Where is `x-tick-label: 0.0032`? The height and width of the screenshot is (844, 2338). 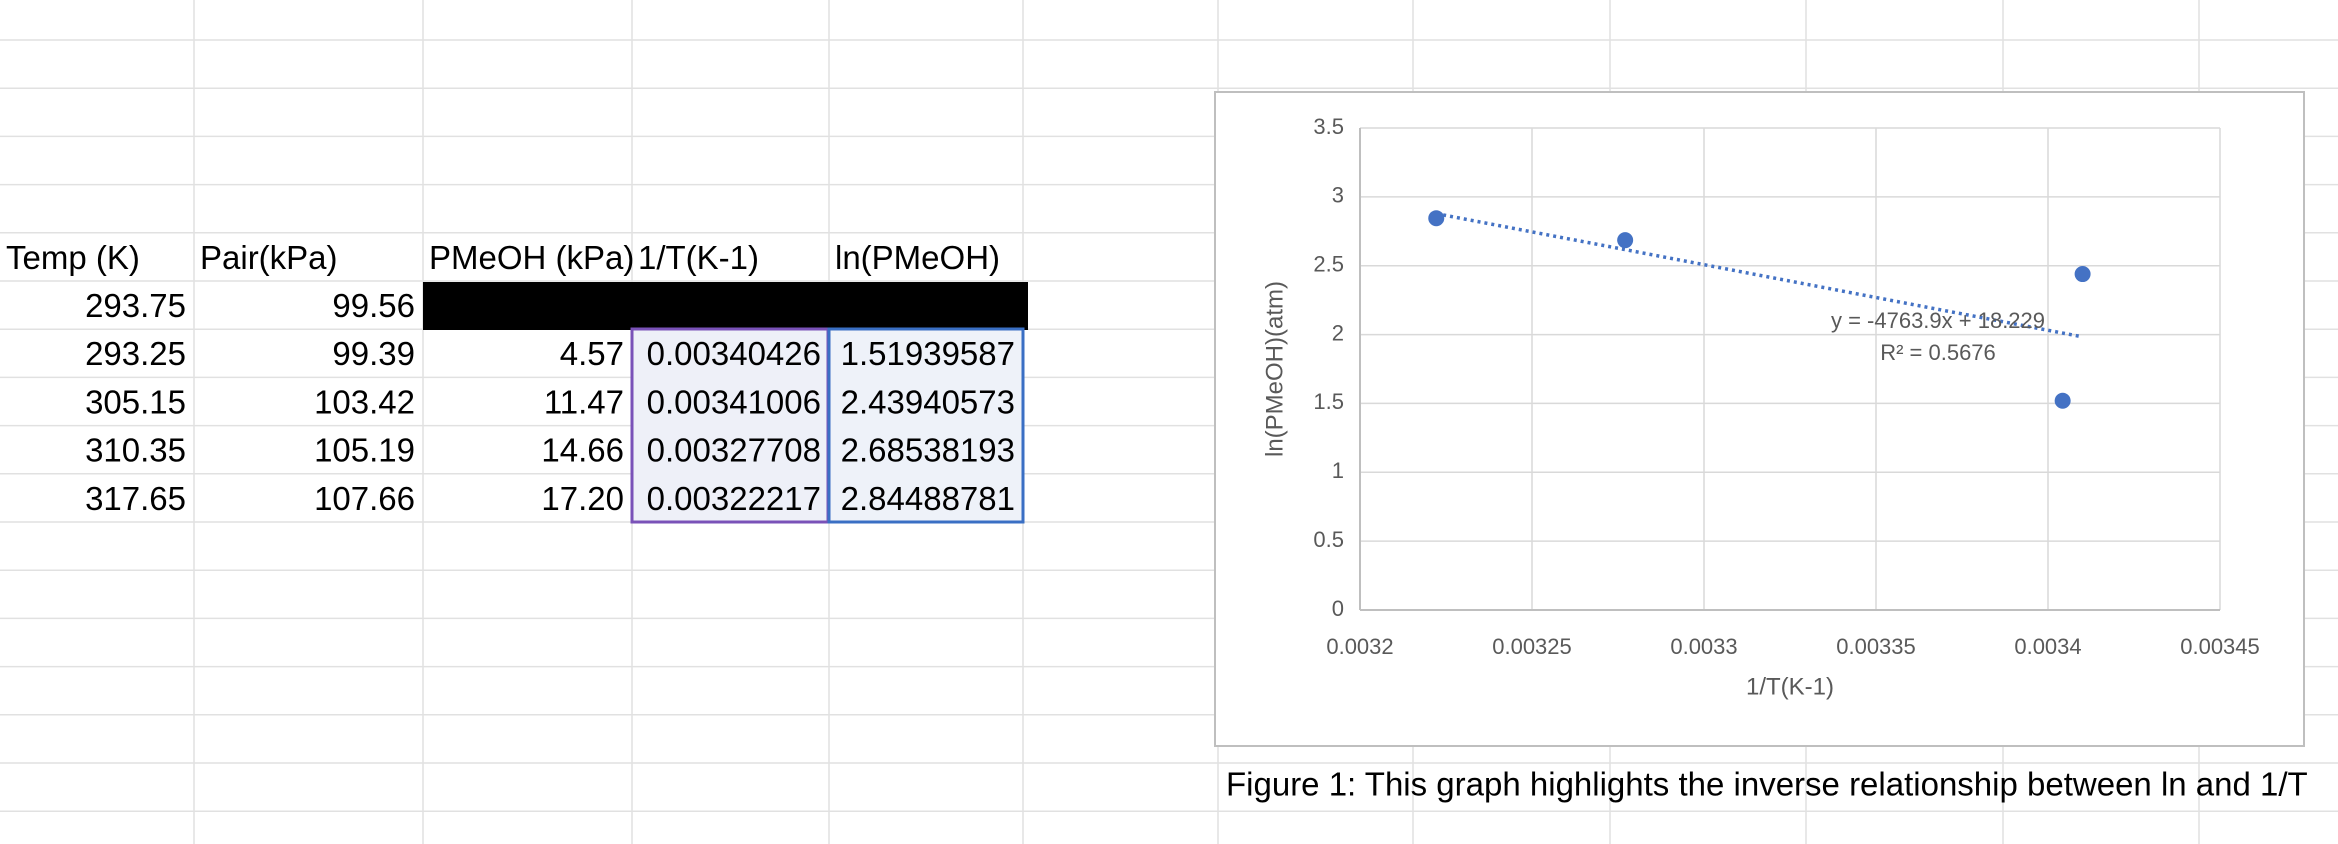
x-tick-label: 0.0032 is located at coordinates (1359, 646).